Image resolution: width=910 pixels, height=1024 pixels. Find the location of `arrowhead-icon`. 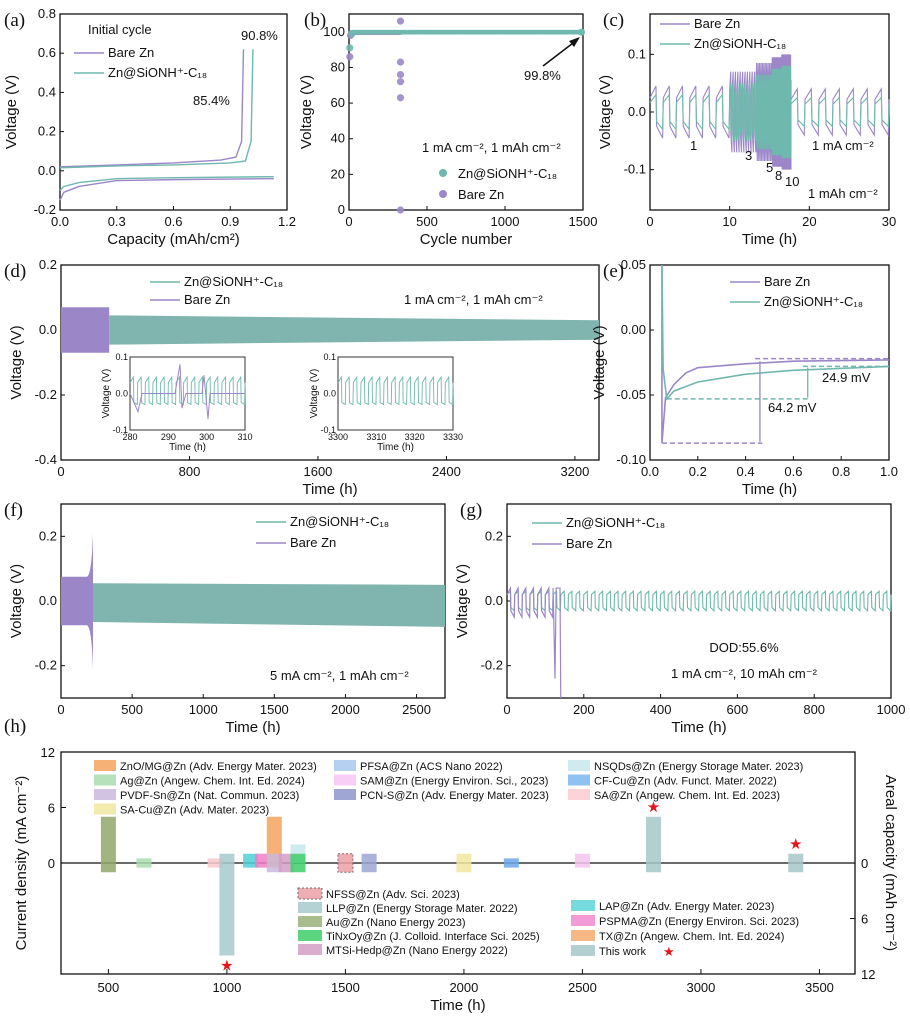

arrowhead-icon is located at coordinates (574, 42).